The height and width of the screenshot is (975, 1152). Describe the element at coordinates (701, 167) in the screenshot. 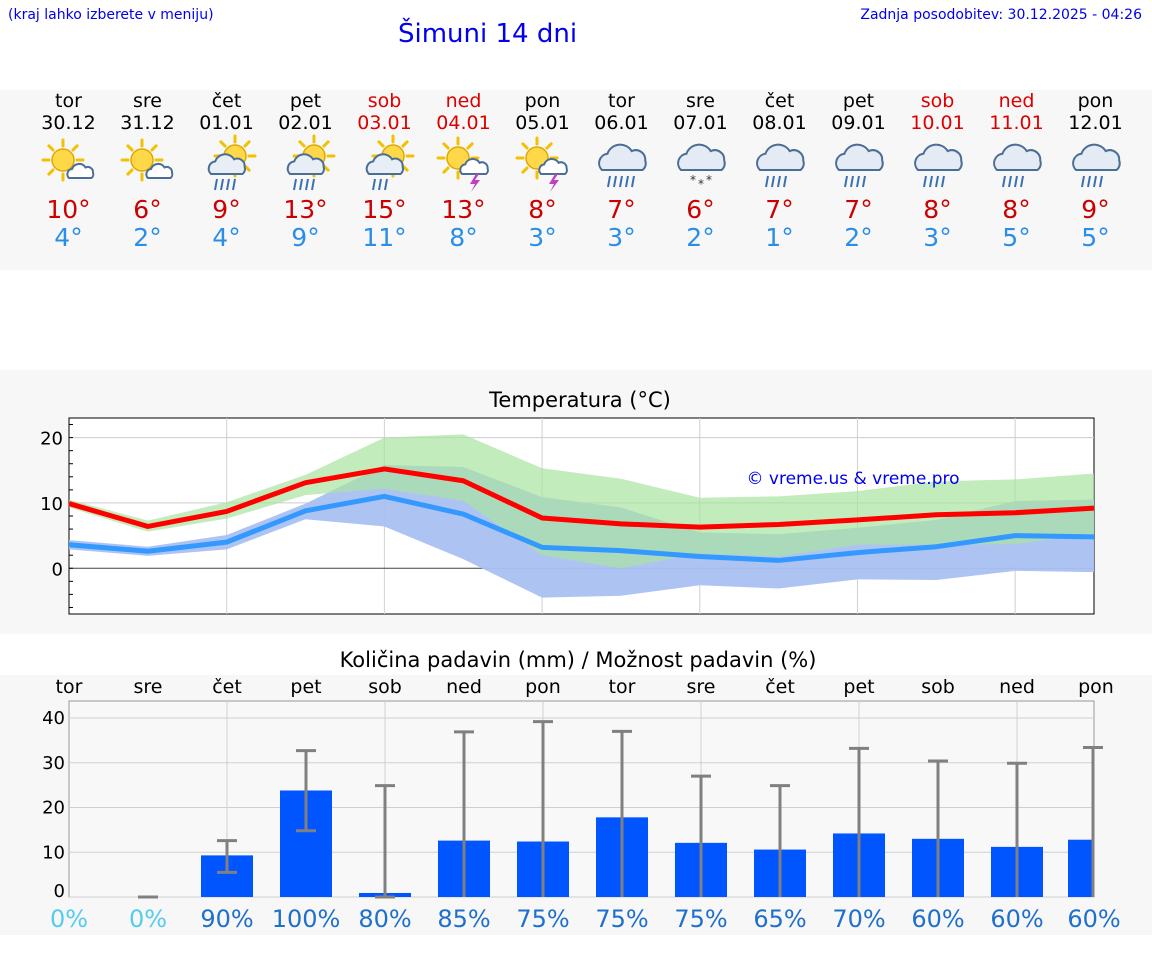

I see `weather-icon: * * *` at that location.